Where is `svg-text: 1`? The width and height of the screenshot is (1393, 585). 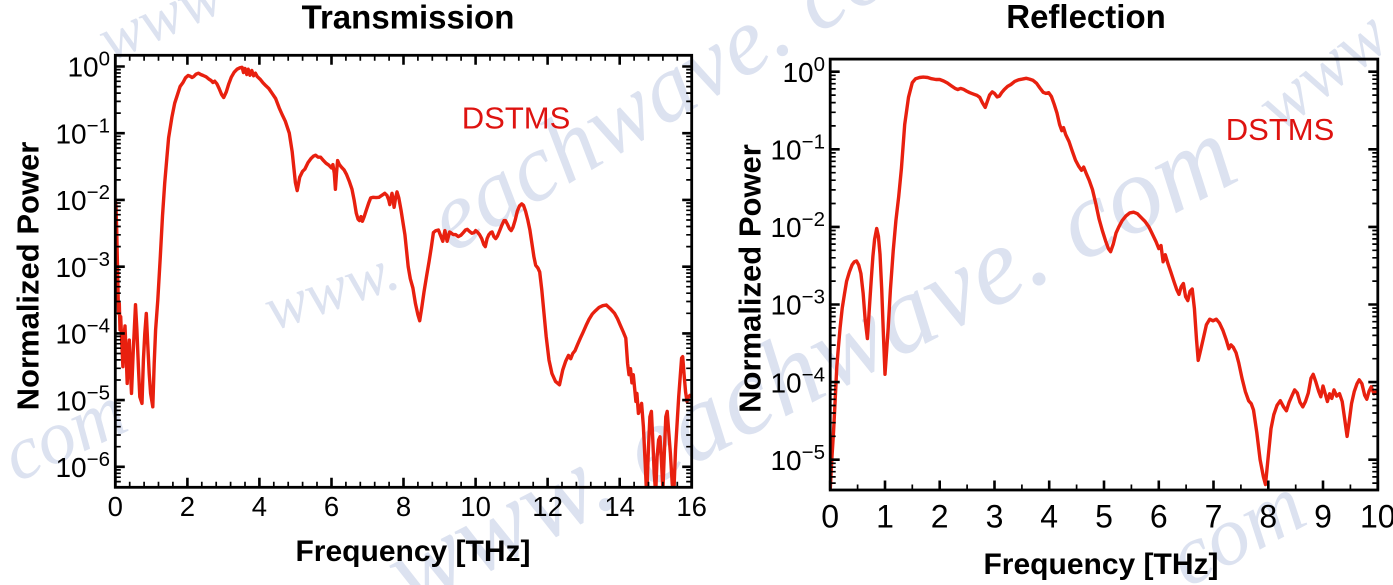 svg-text: 1 is located at coordinates (885, 517).